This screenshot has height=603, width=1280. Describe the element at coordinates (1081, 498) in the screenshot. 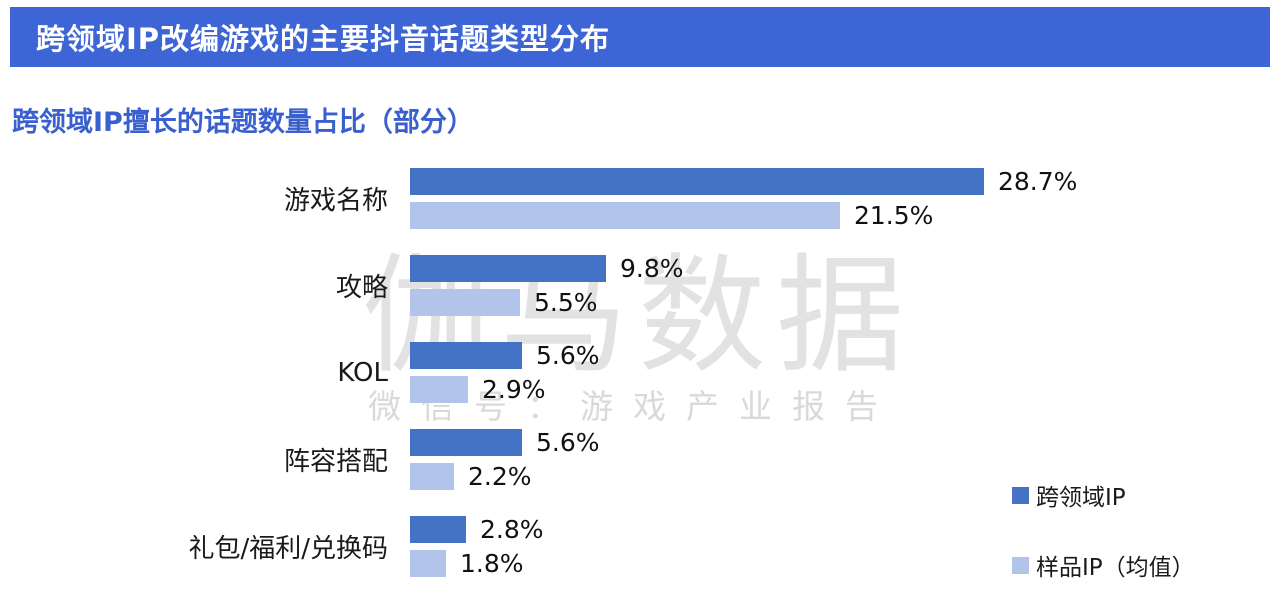

I see `legend-label-primary: 跨领域IP` at that location.